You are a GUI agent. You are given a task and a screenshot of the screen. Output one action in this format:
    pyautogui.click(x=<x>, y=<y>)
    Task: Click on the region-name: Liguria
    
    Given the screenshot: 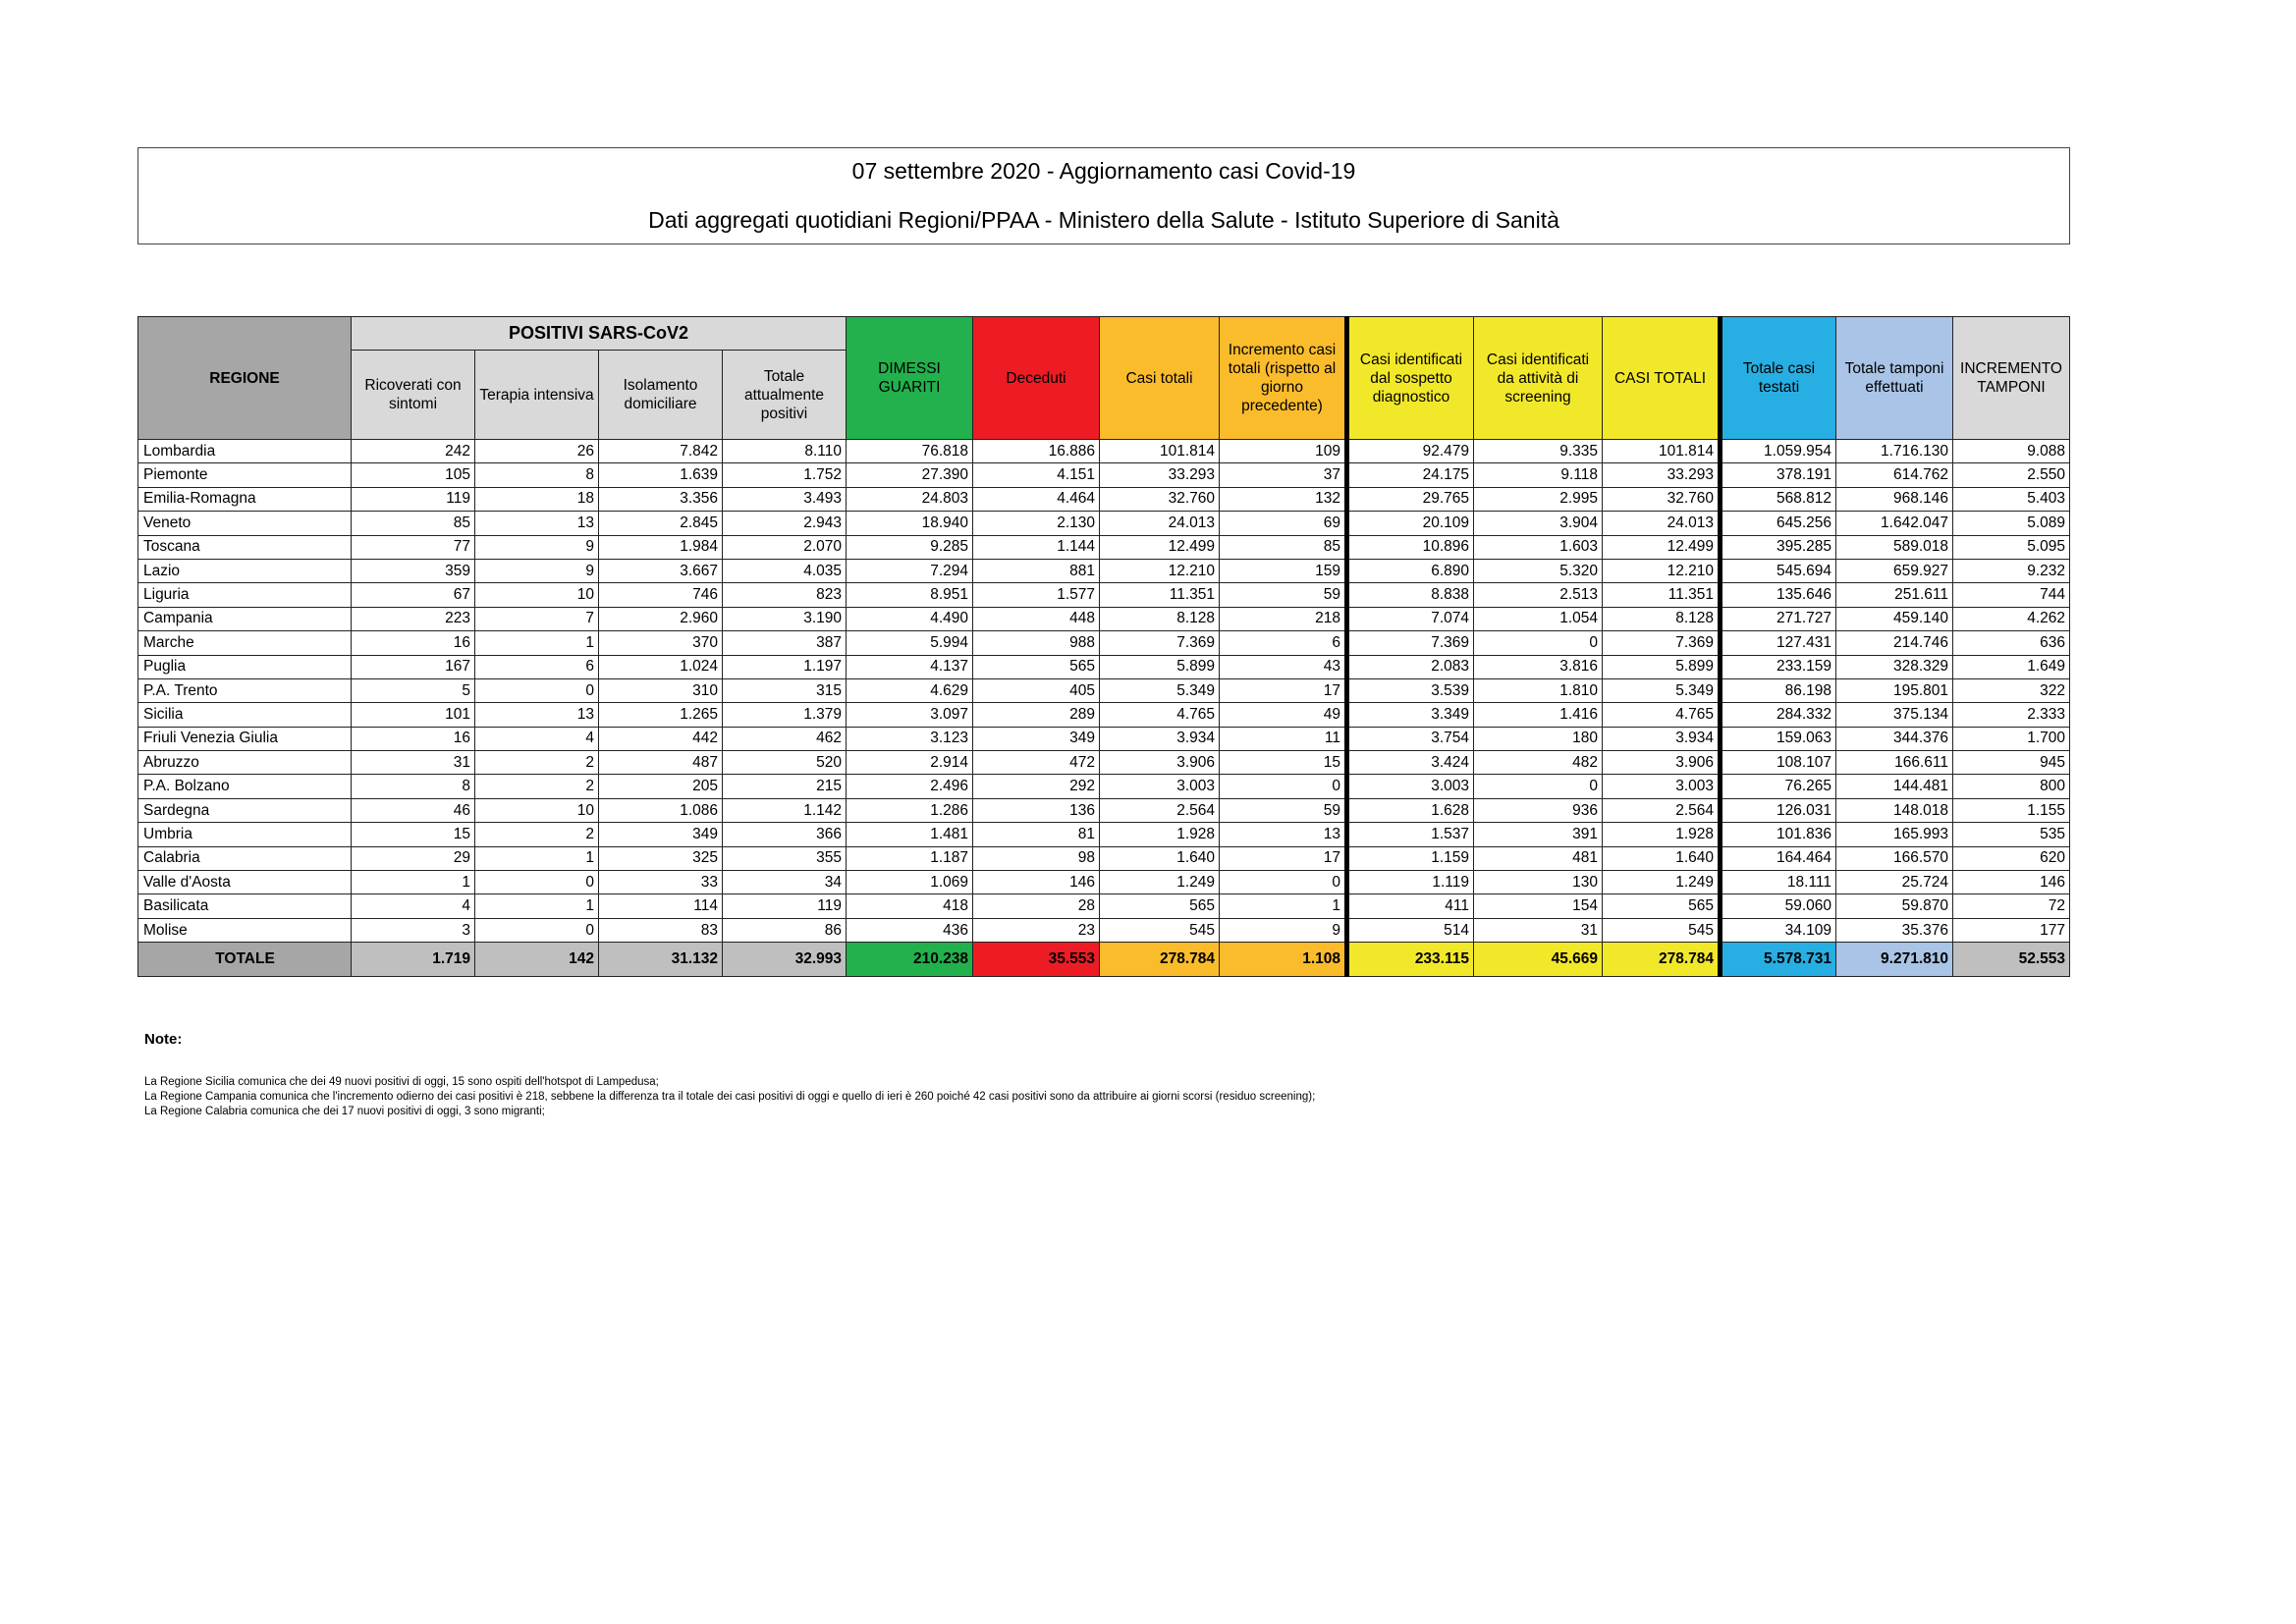 What is the action you would take?
    pyautogui.click(x=244, y=595)
    